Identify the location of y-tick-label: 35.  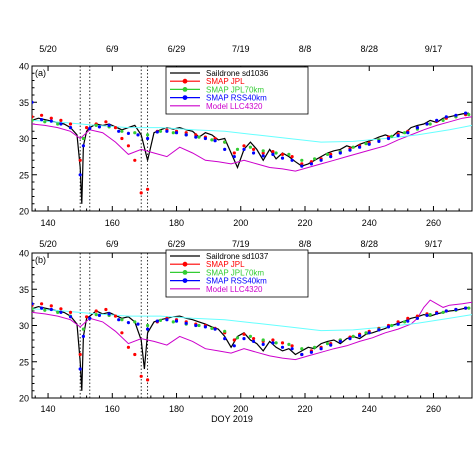
(24, 103).